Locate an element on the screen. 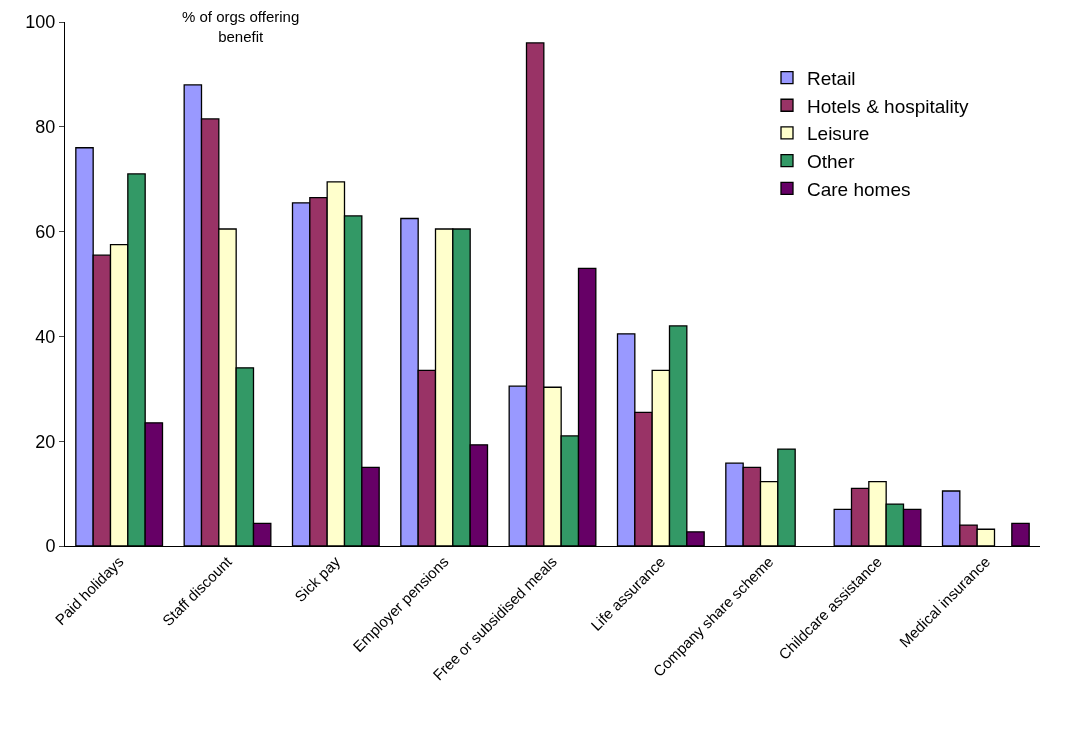  legend-label: Leisure is located at coordinates (838, 134).